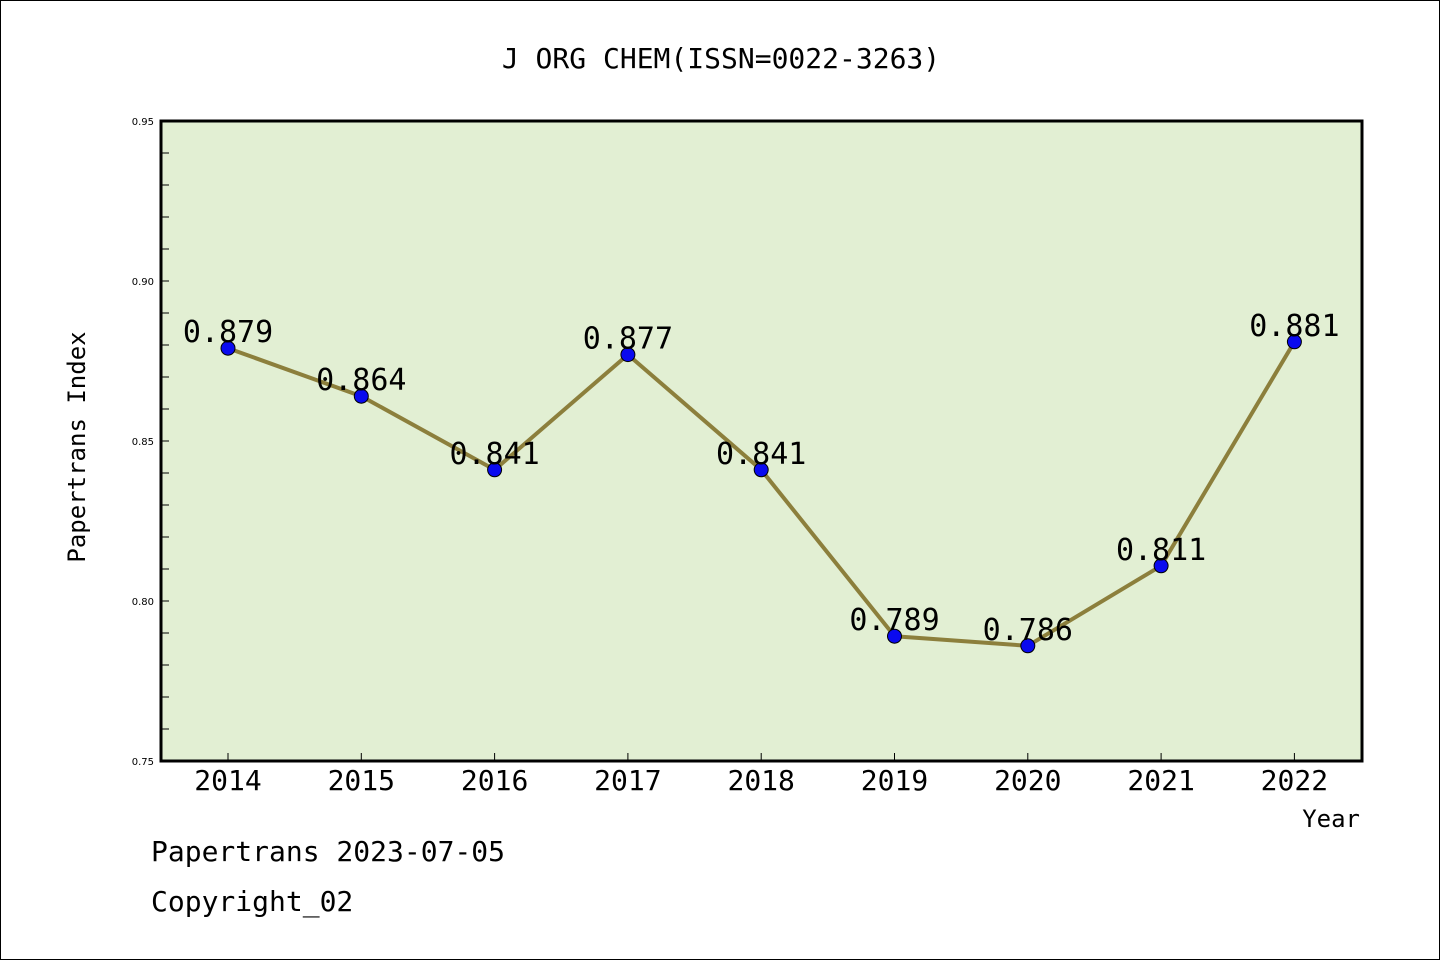 Image resolution: width=1440 pixels, height=961 pixels. What do you see at coordinates (361, 780) in the screenshot?
I see `x-tick-label: 2015` at bounding box center [361, 780].